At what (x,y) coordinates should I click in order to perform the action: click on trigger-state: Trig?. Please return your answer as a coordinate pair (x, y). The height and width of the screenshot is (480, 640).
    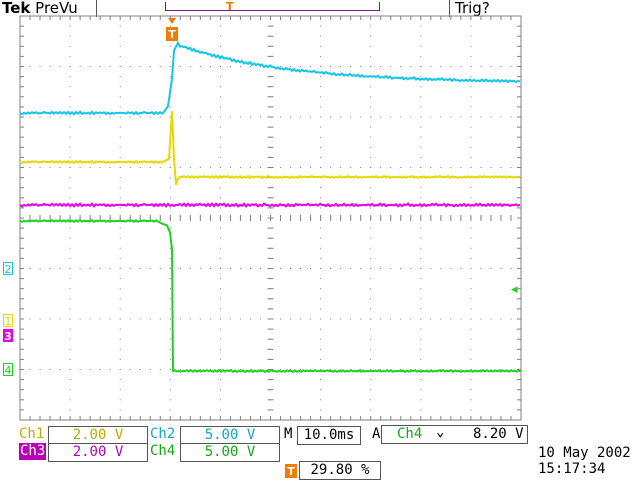
    Looking at the image, I should click on (472, 8).